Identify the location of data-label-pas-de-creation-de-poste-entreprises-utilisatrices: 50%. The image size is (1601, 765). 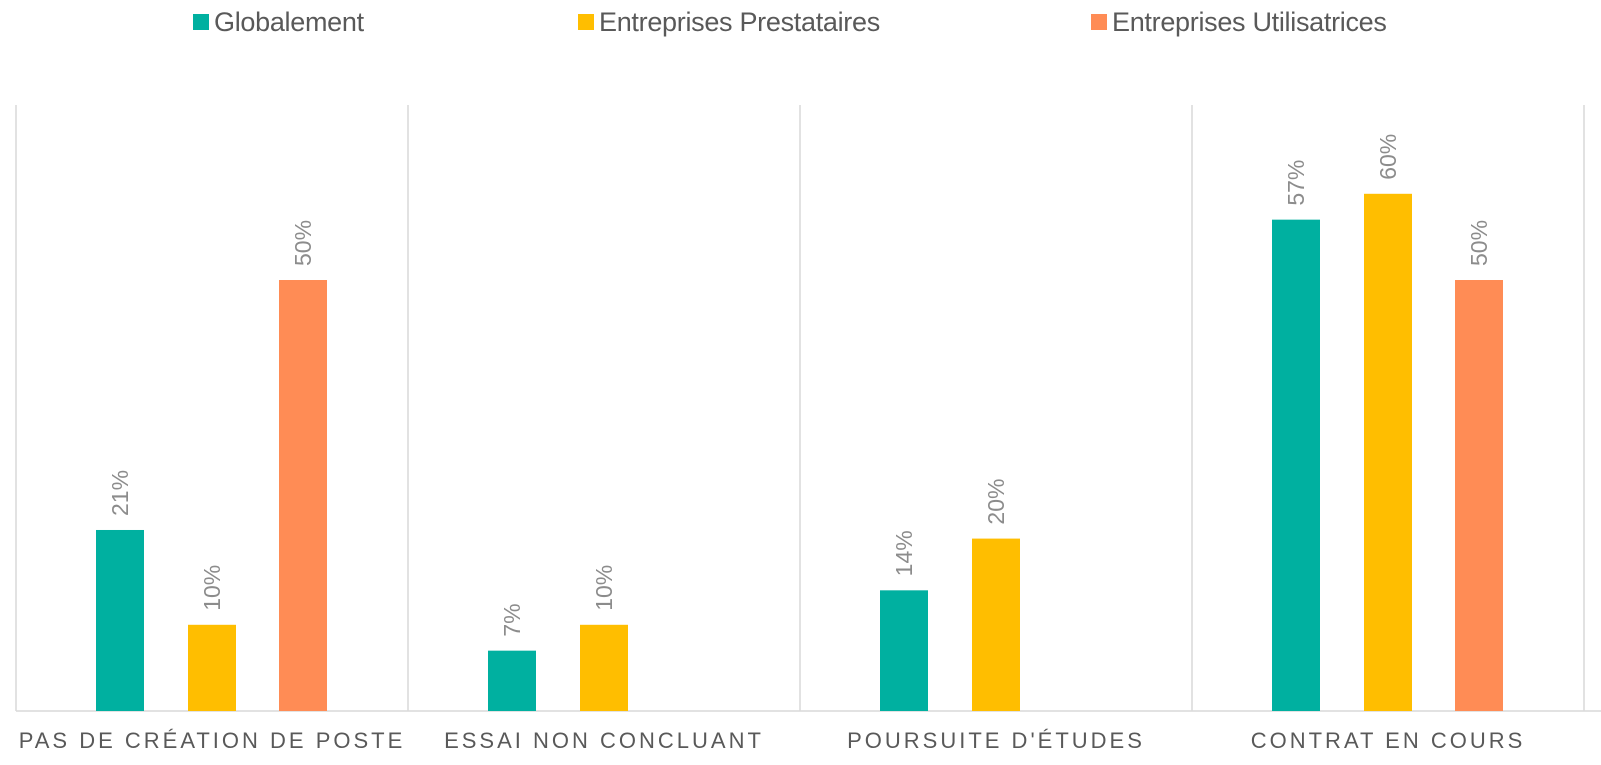
(303, 243).